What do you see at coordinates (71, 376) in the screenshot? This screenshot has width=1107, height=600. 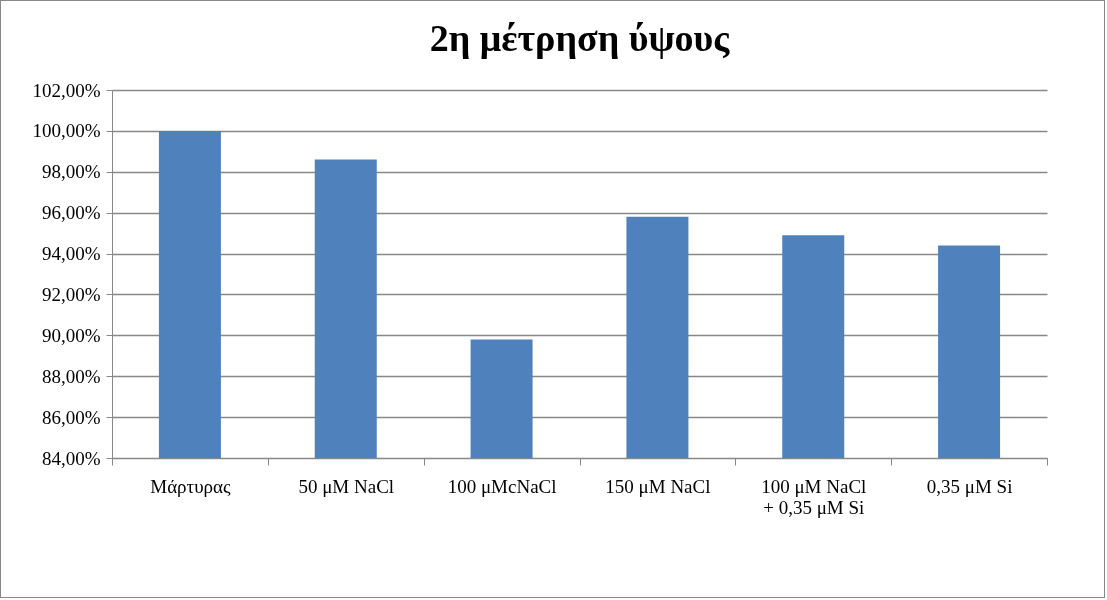 I see `y-tick-label: 88,00%` at bounding box center [71, 376].